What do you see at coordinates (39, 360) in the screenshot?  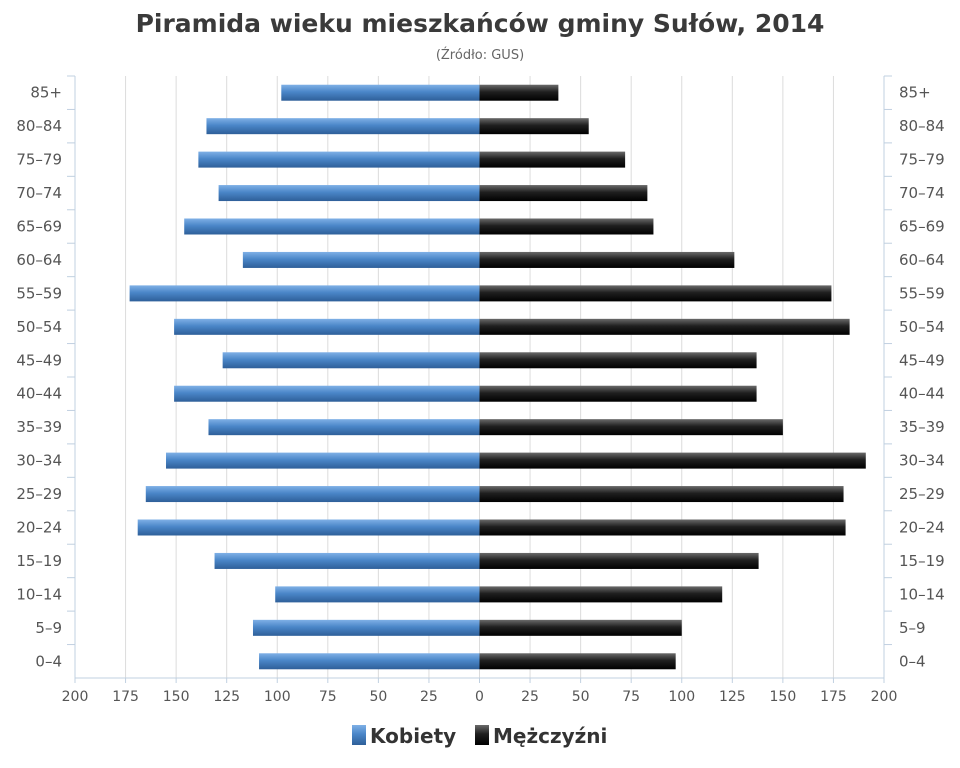 I see `y-tick-label-left: 45–49` at bounding box center [39, 360].